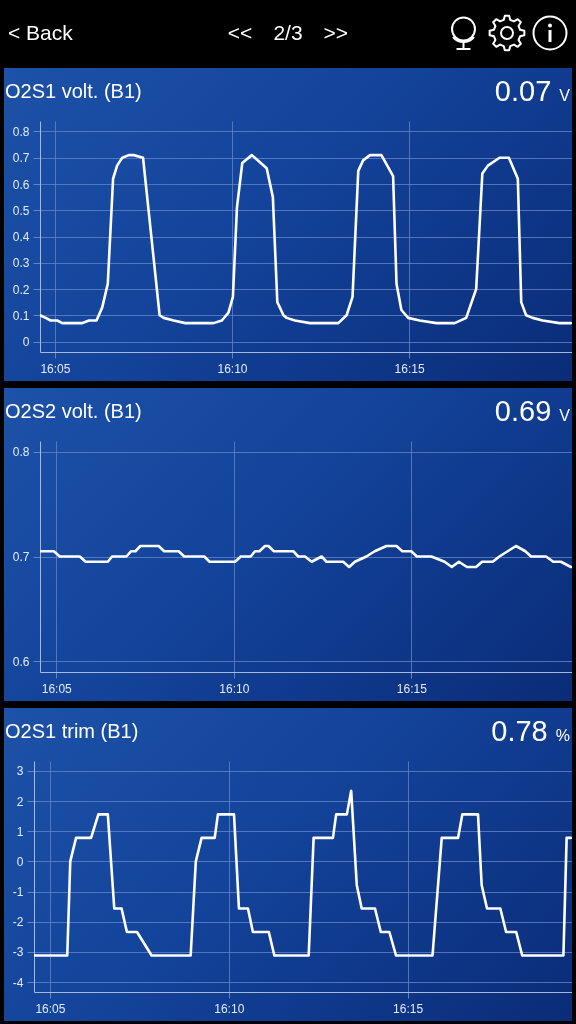 This screenshot has width=576, height=1024. What do you see at coordinates (21, 289) in the screenshot?
I see `y-tick-label: 0.2` at bounding box center [21, 289].